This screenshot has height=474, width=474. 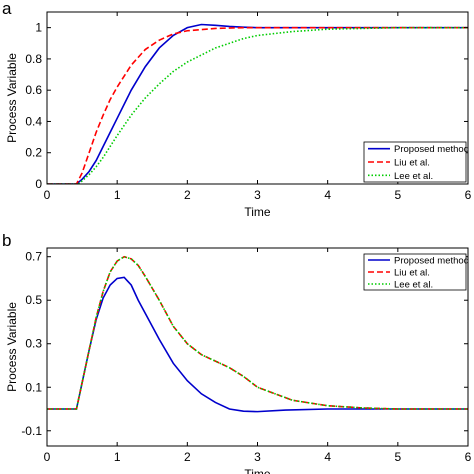 What do you see at coordinates (31, 431) in the screenshot?
I see `y-tick-label: -0.1` at bounding box center [31, 431].